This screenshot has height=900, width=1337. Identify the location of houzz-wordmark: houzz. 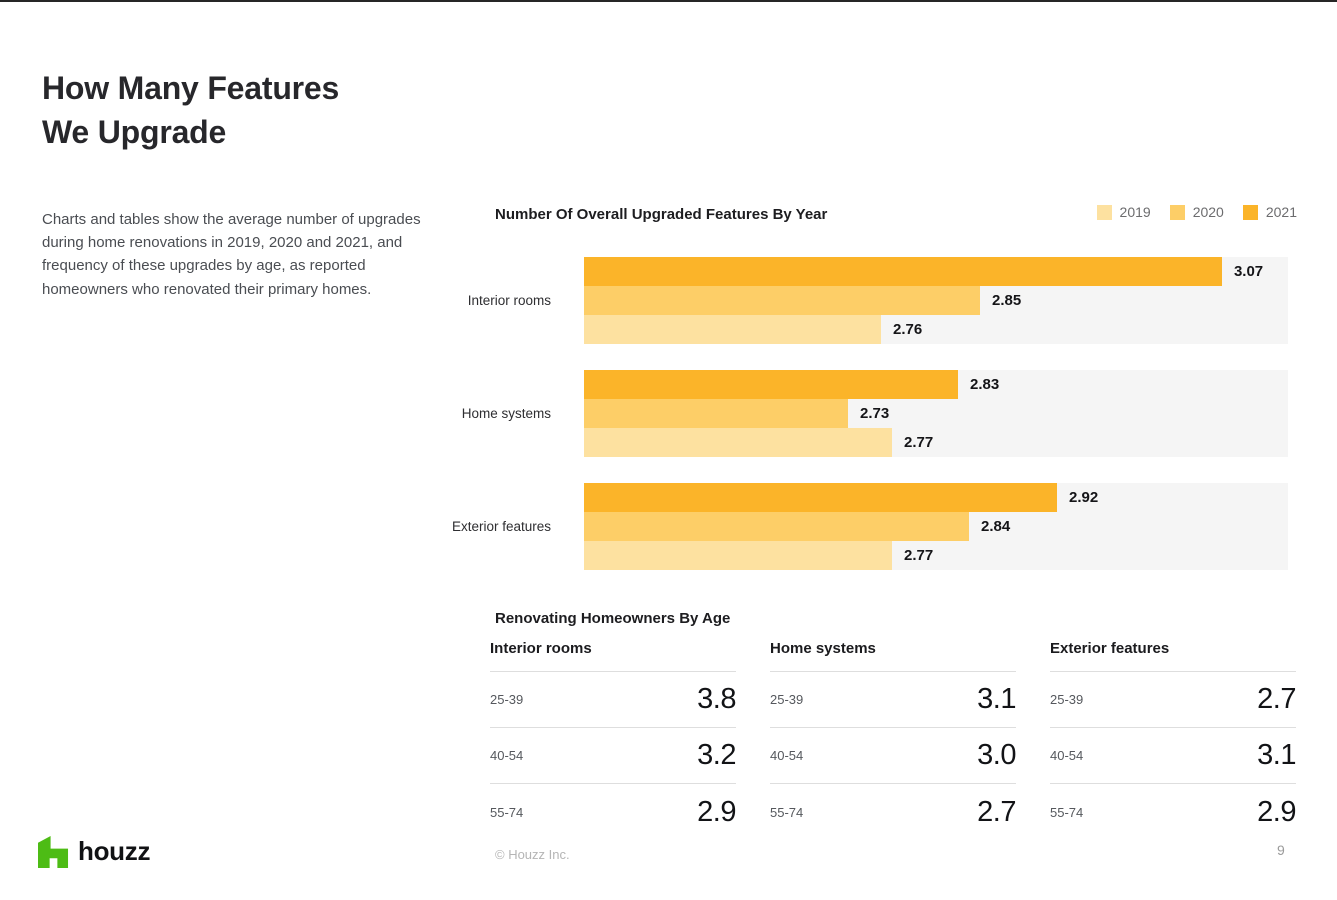
(114, 851).